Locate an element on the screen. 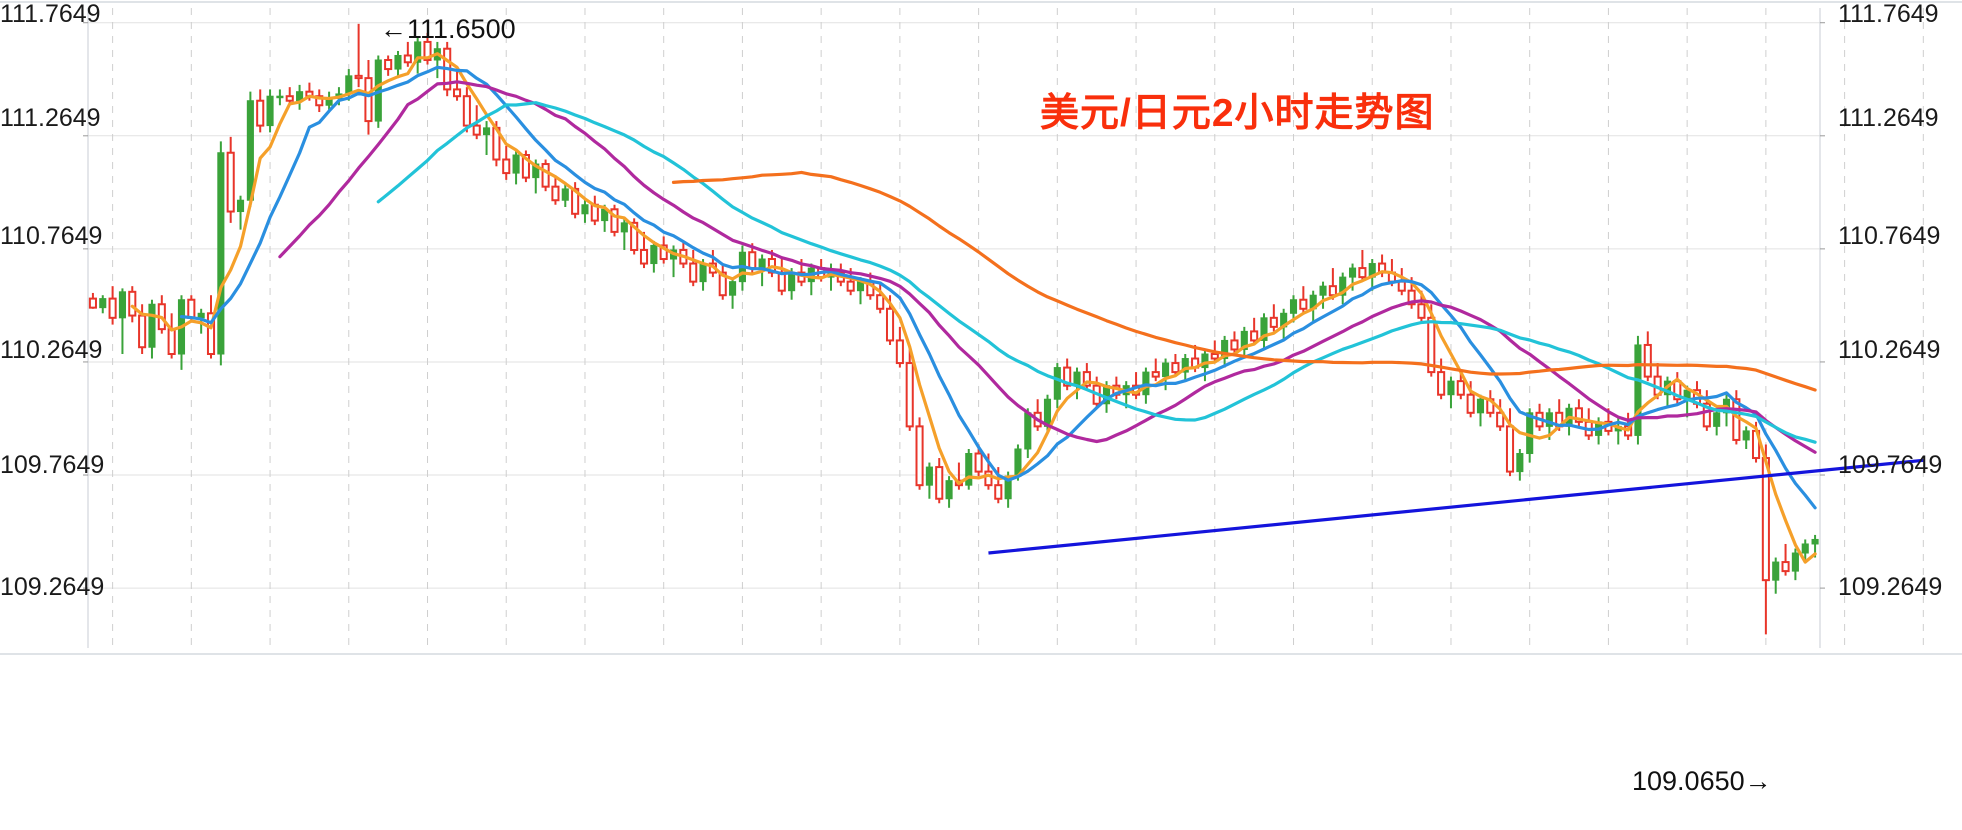 The height and width of the screenshot is (830, 1962). y-axis-right-tick-0: 111.7649 is located at coordinates (1888, 14).